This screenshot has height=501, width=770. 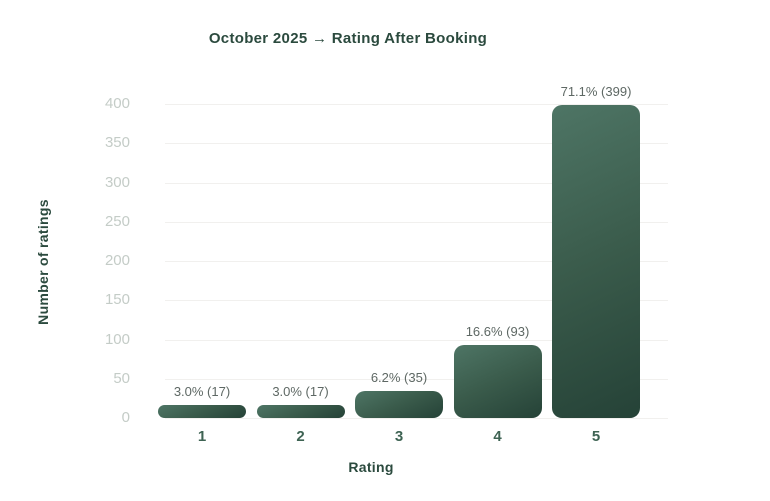 What do you see at coordinates (596, 91) in the screenshot?
I see `bar-value-label-5: 71.1% (399)` at bounding box center [596, 91].